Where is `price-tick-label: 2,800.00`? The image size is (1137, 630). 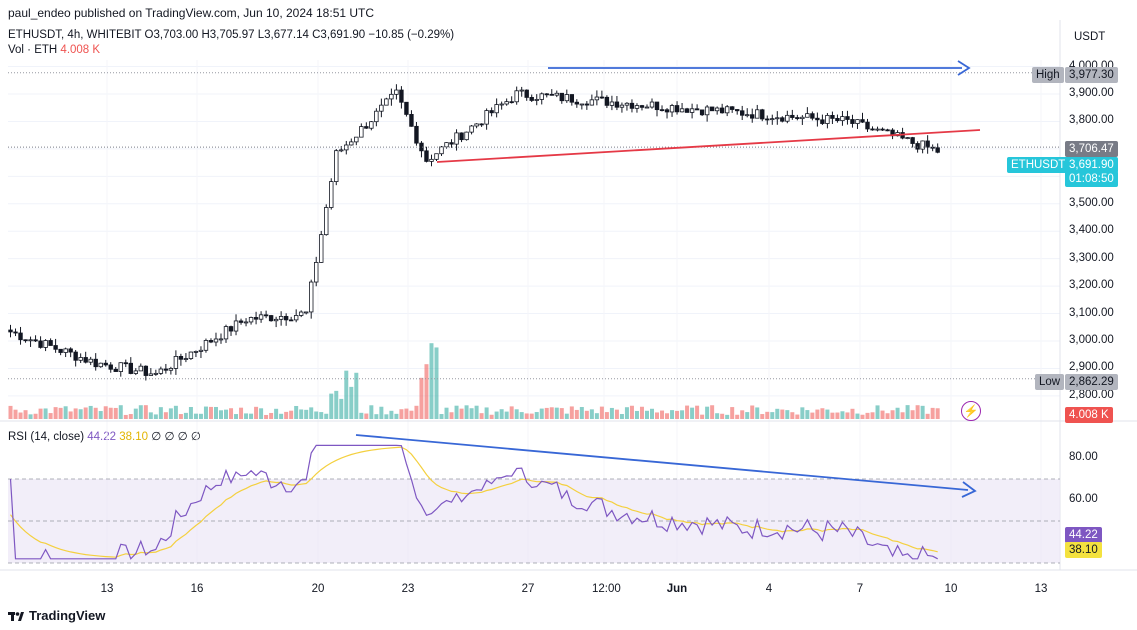 price-tick-label: 2,800.00 is located at coordinates (1091, 394).